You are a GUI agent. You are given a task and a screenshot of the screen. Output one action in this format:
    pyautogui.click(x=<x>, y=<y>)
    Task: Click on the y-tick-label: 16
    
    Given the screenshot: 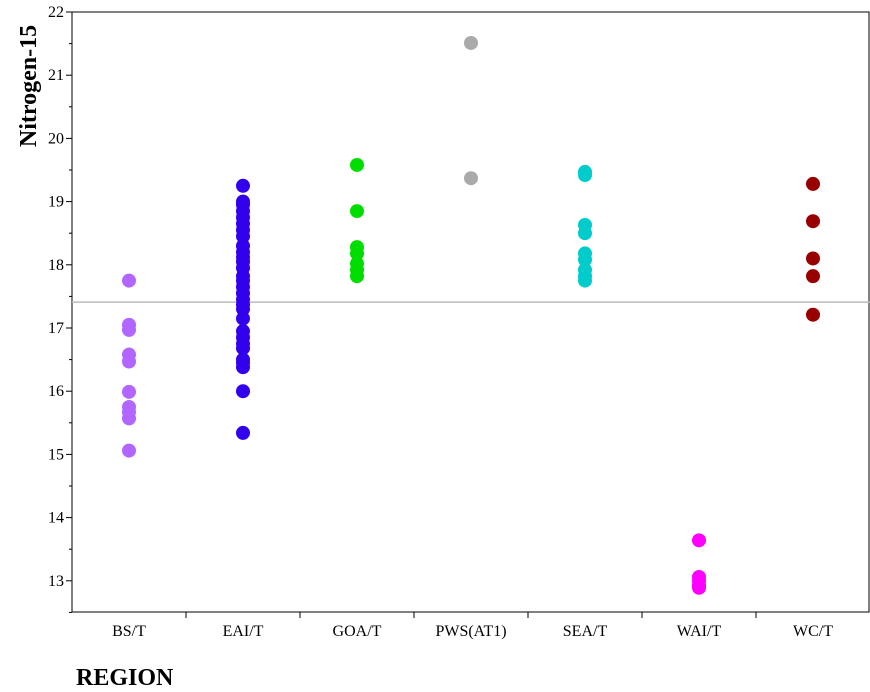 What is the action you would take?
    pyautogui.click(x=56, y=391)
    